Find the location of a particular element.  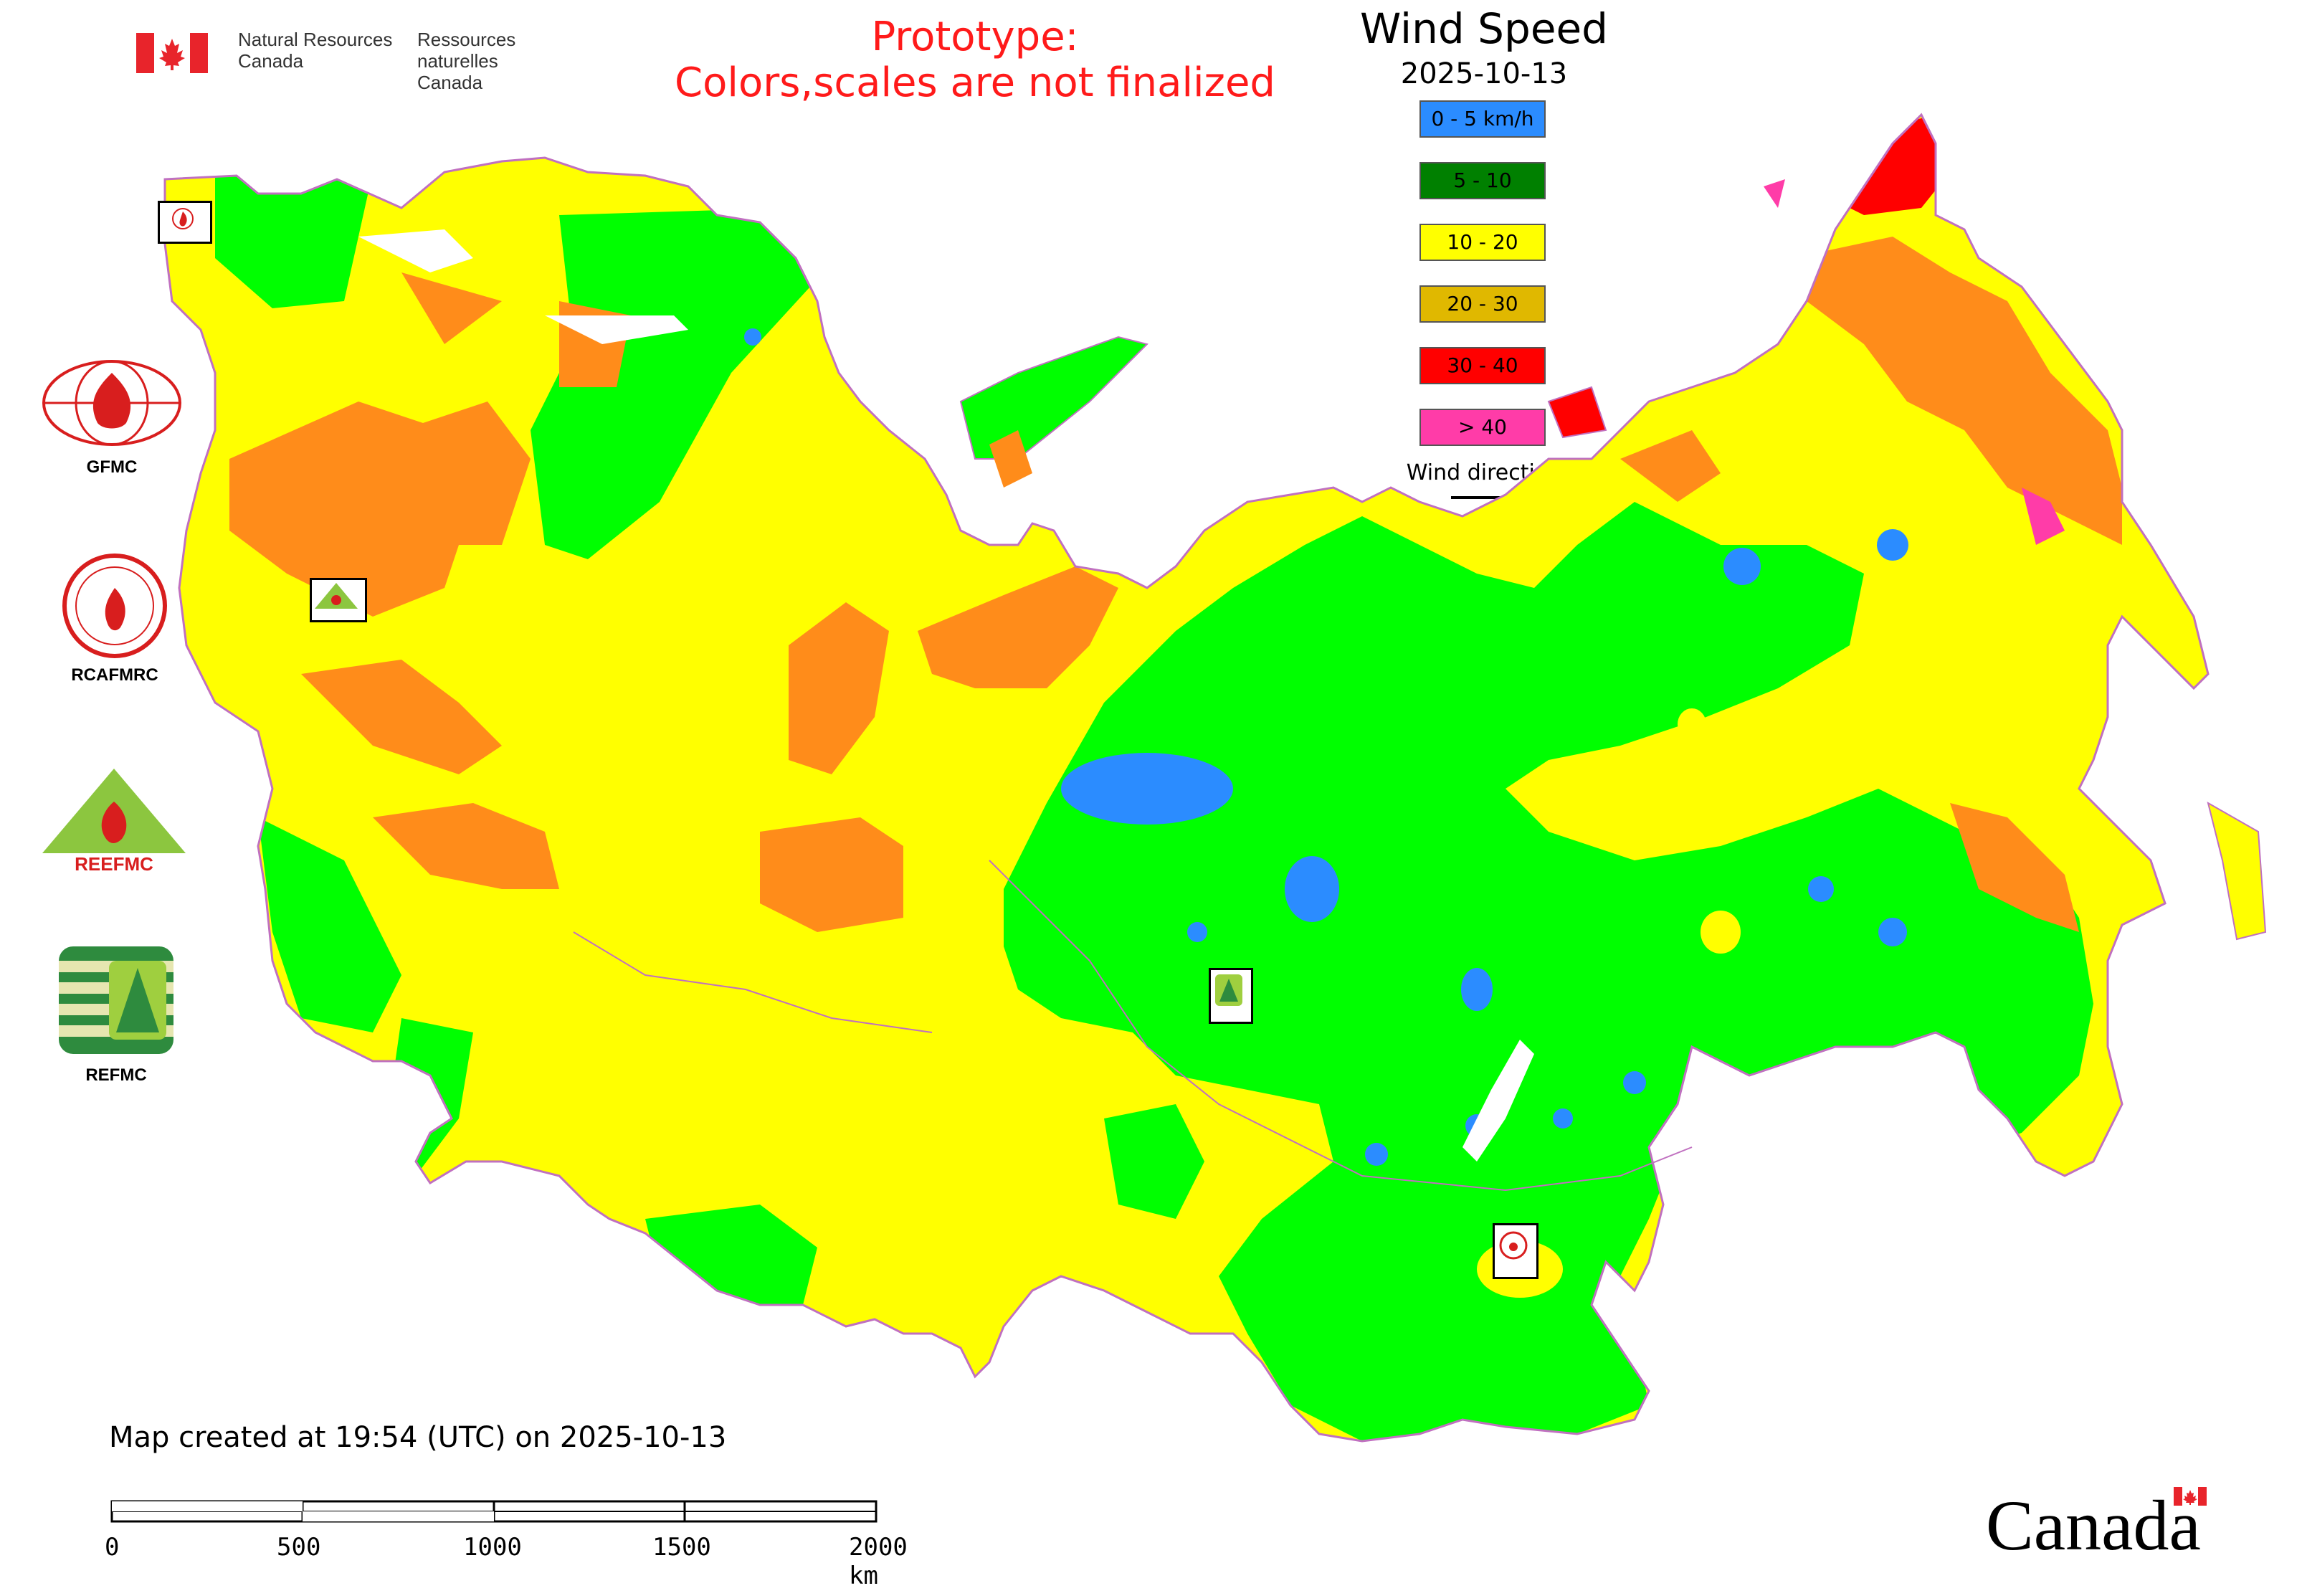

gov-fr-line2: Canada is located at coordinates (450, 82).